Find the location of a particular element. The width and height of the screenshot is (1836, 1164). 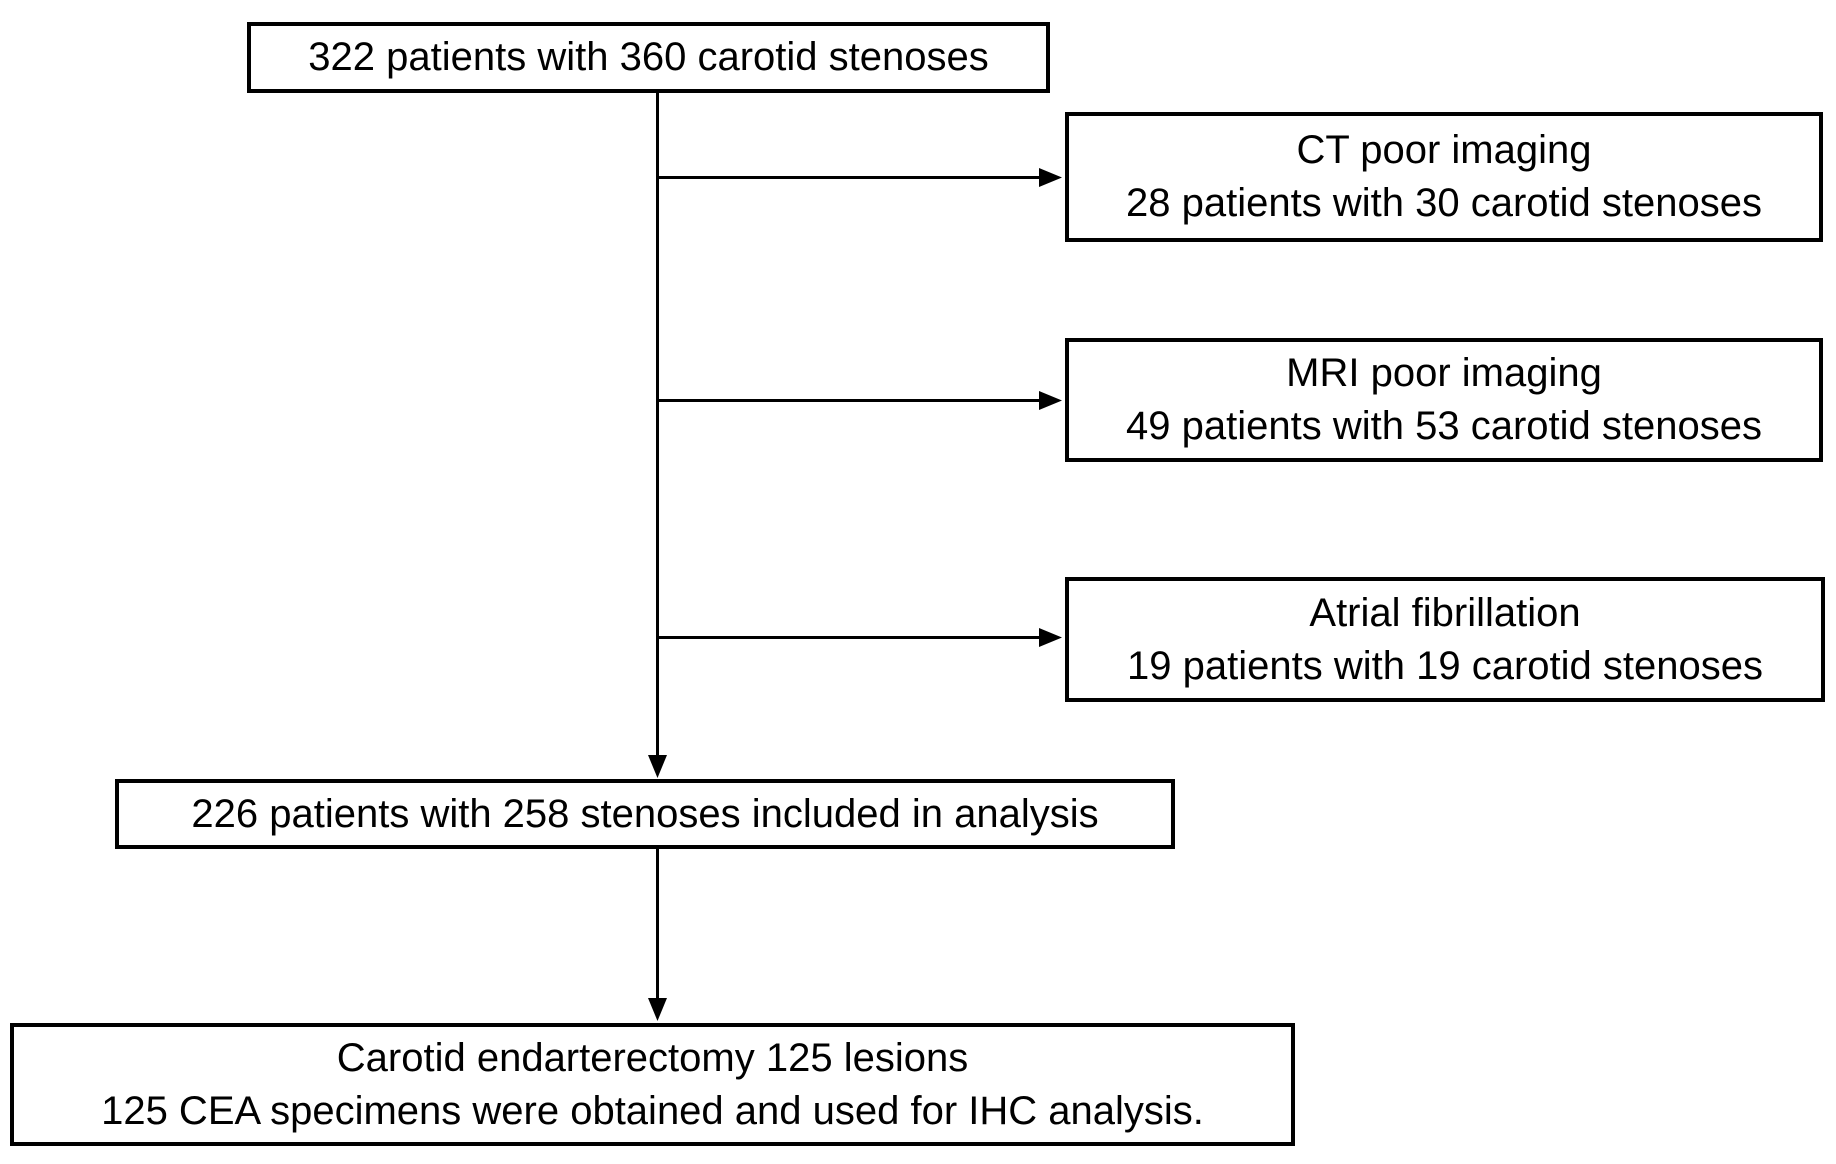

exclusion-ct-detail: 28 patients with 30 carotid stenoses is located at coordinates (1444, 203).